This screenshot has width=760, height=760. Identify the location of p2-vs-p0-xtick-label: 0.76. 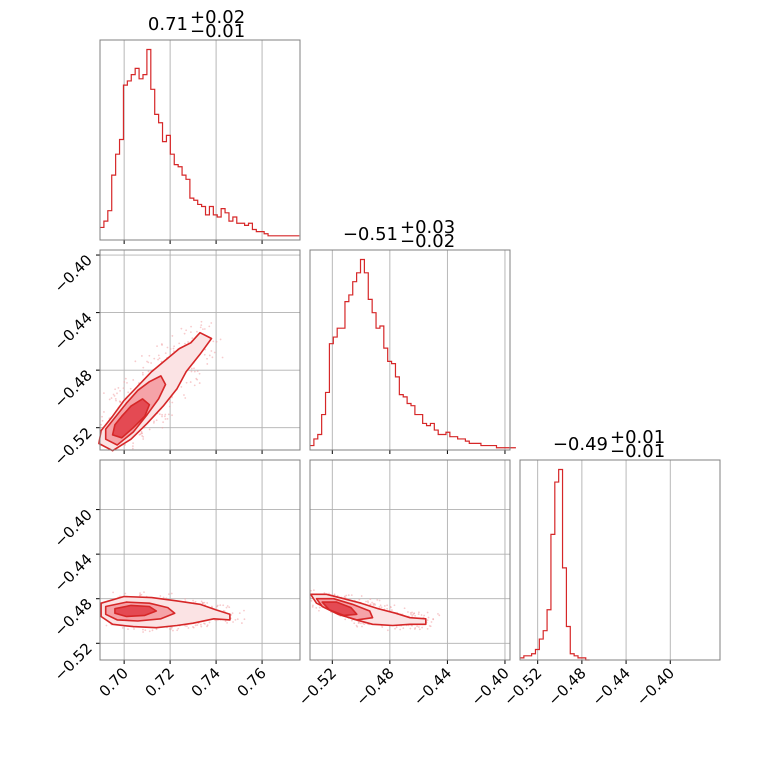
(252, 682).